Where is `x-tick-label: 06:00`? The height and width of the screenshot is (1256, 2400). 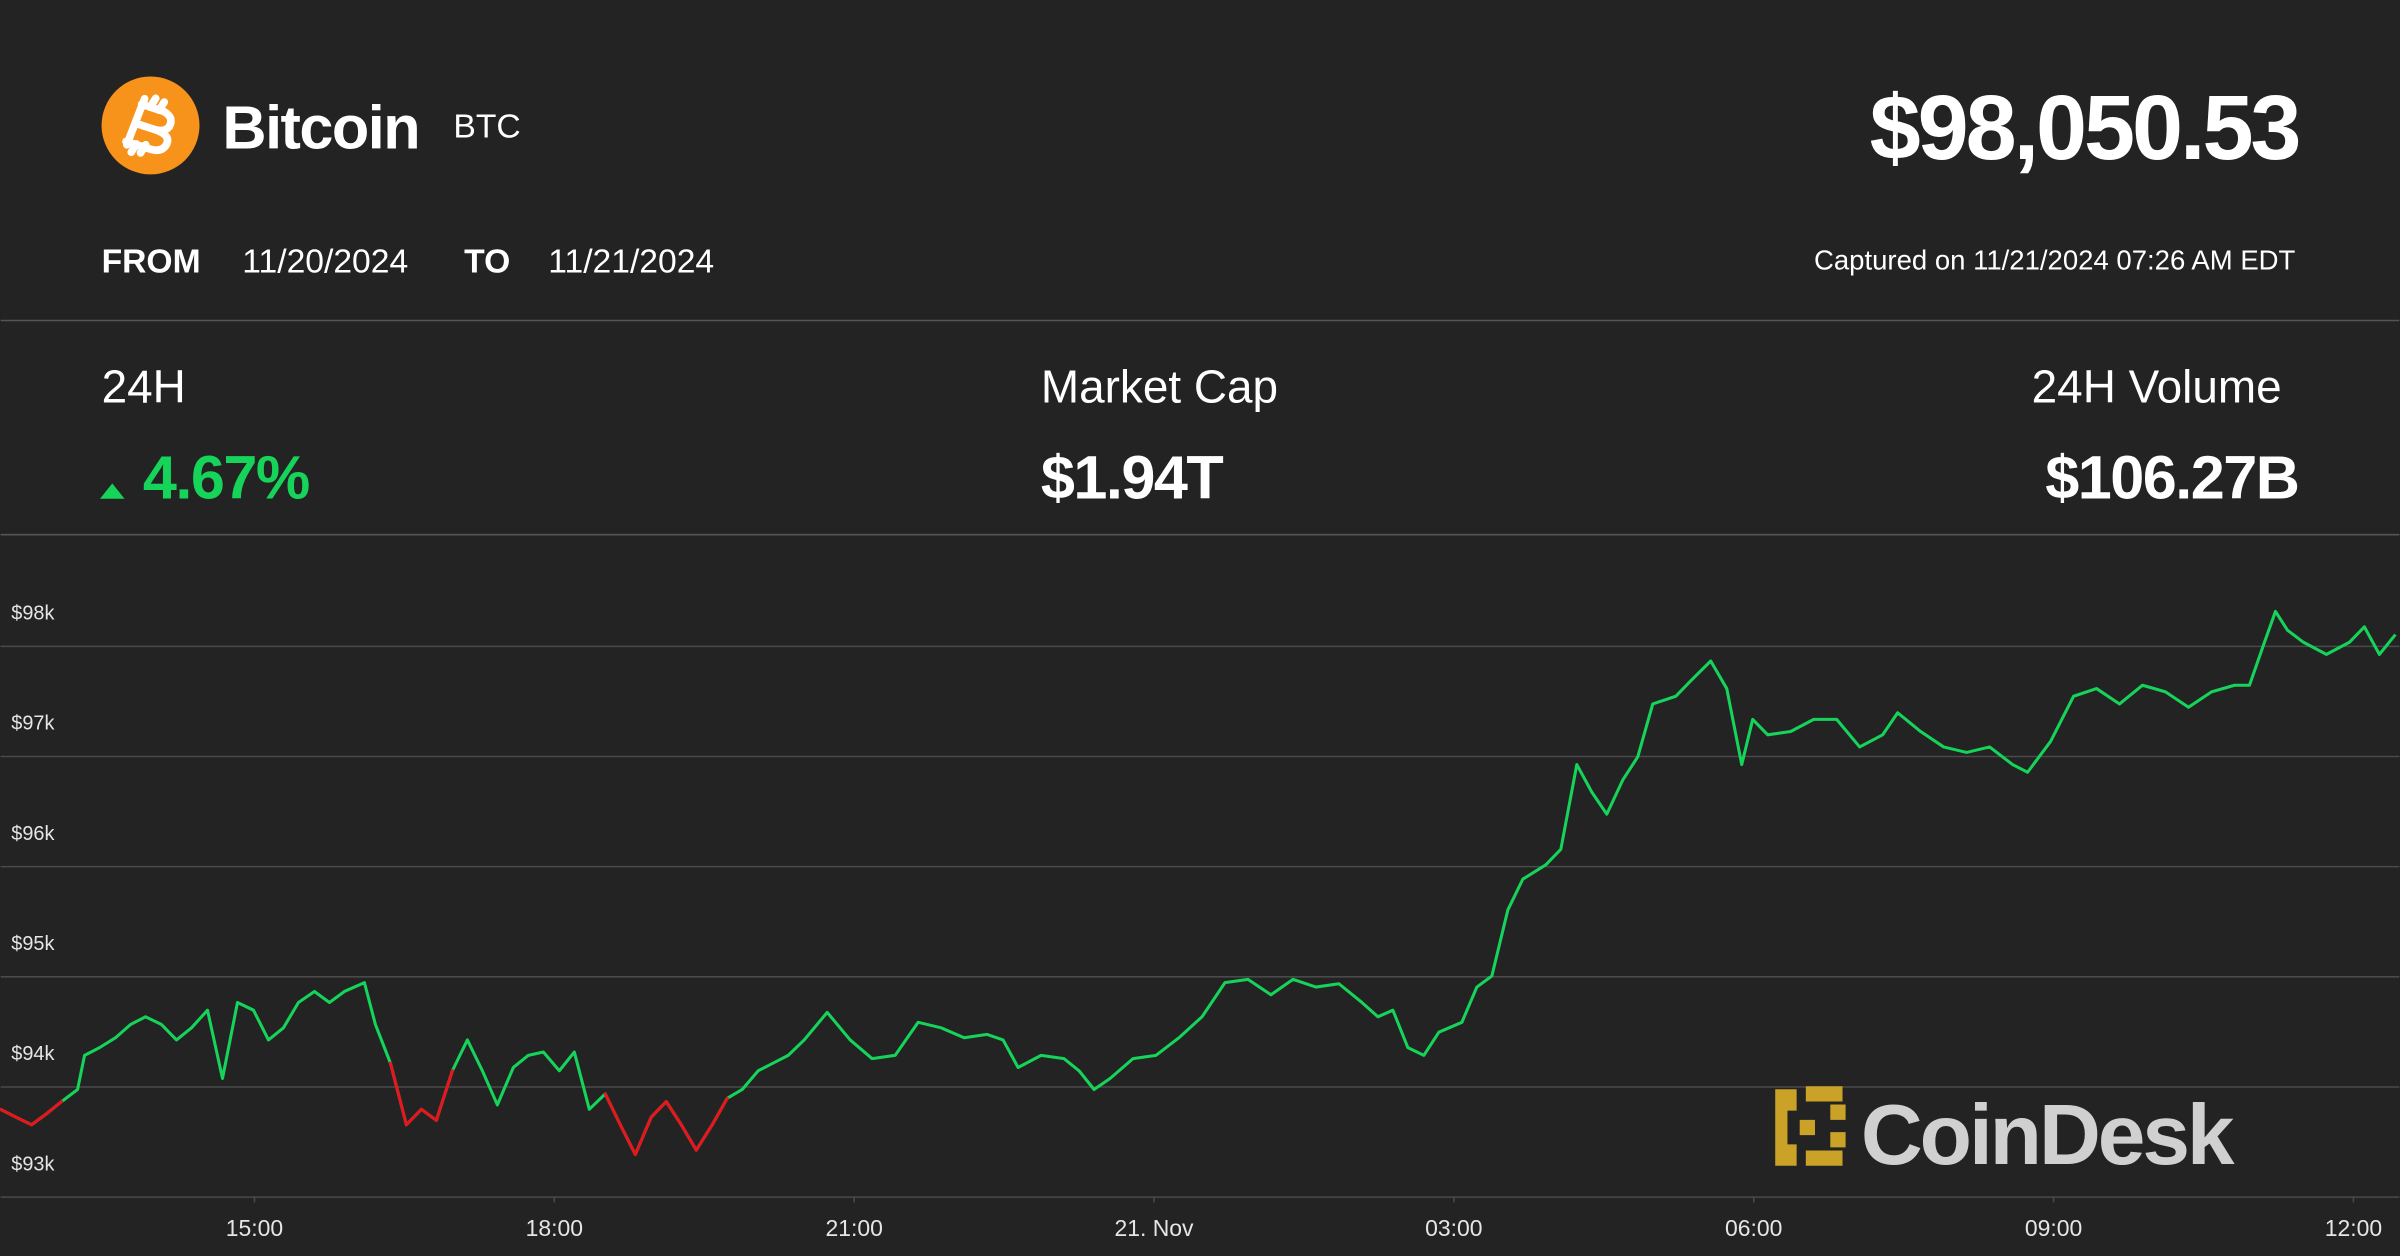
x-tick-label: 06:00 is located at coordinates (1753, 1228).